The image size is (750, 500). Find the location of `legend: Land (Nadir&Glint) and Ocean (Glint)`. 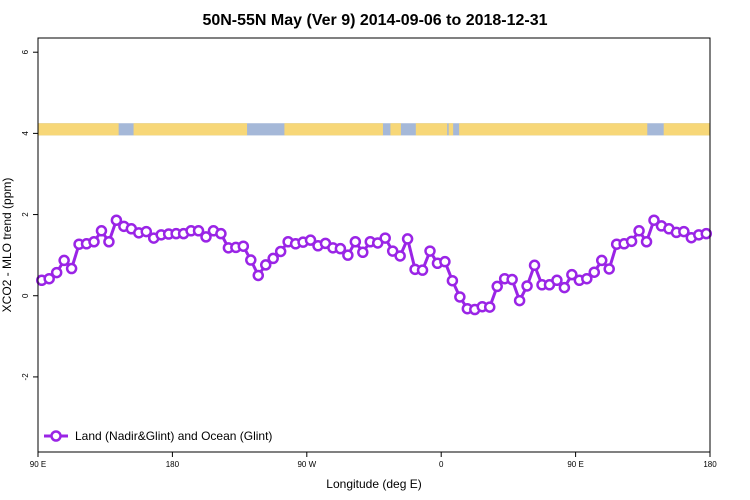

legend: Land (Nadir&Glint) and Ocean (Glint) is located at coordinates (158, 436).